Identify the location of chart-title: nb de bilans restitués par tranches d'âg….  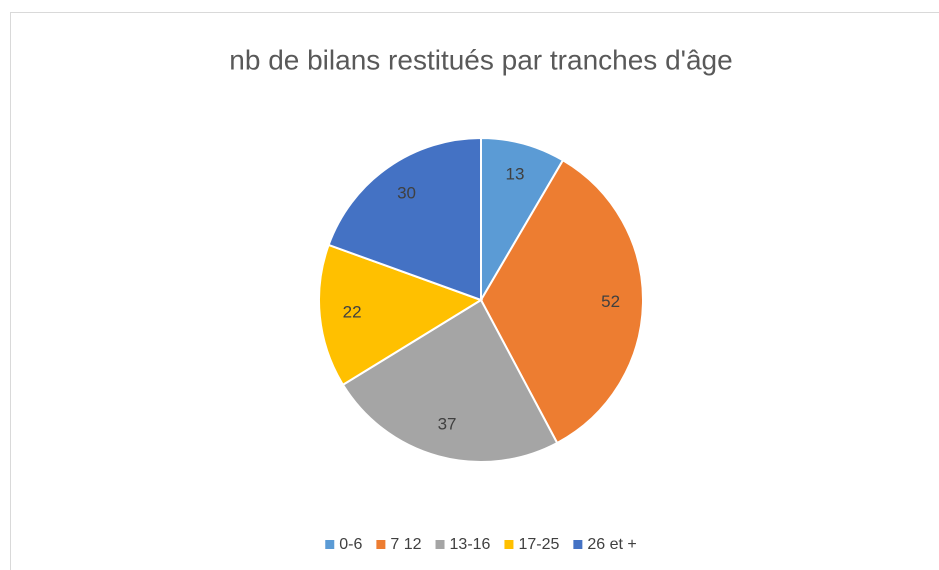
(480, 59).